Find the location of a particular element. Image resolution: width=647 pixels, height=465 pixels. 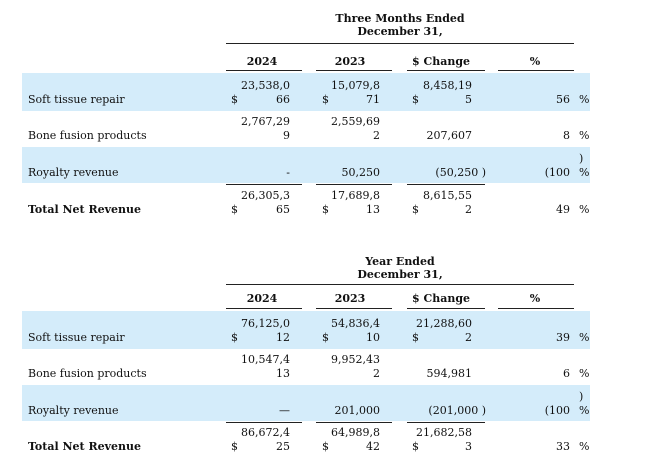

value-change: (201,000 ) is located at coordinates (457, 410).